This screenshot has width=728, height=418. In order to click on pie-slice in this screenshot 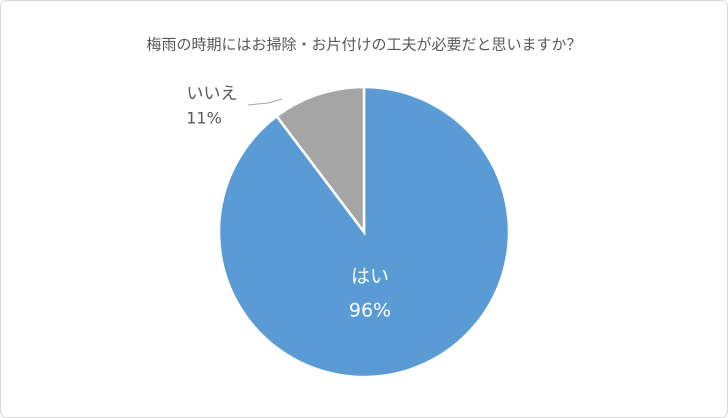, I will do `click(320, 160)`.